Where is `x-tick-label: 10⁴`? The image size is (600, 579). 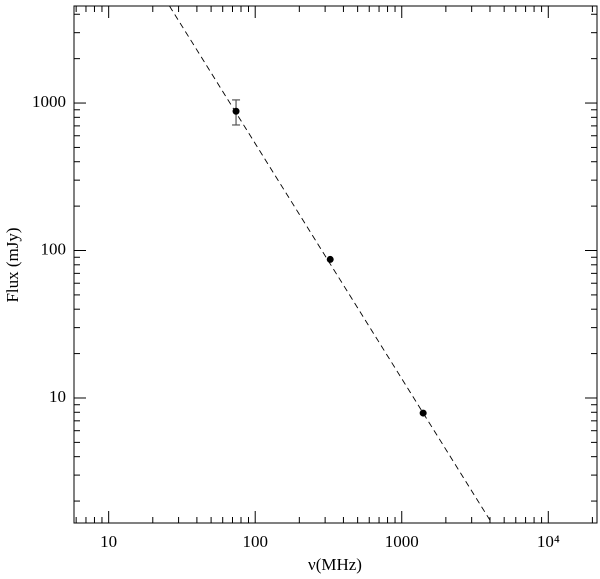
x-tick-label: 10⁴ is located at coordinates (548, 541).